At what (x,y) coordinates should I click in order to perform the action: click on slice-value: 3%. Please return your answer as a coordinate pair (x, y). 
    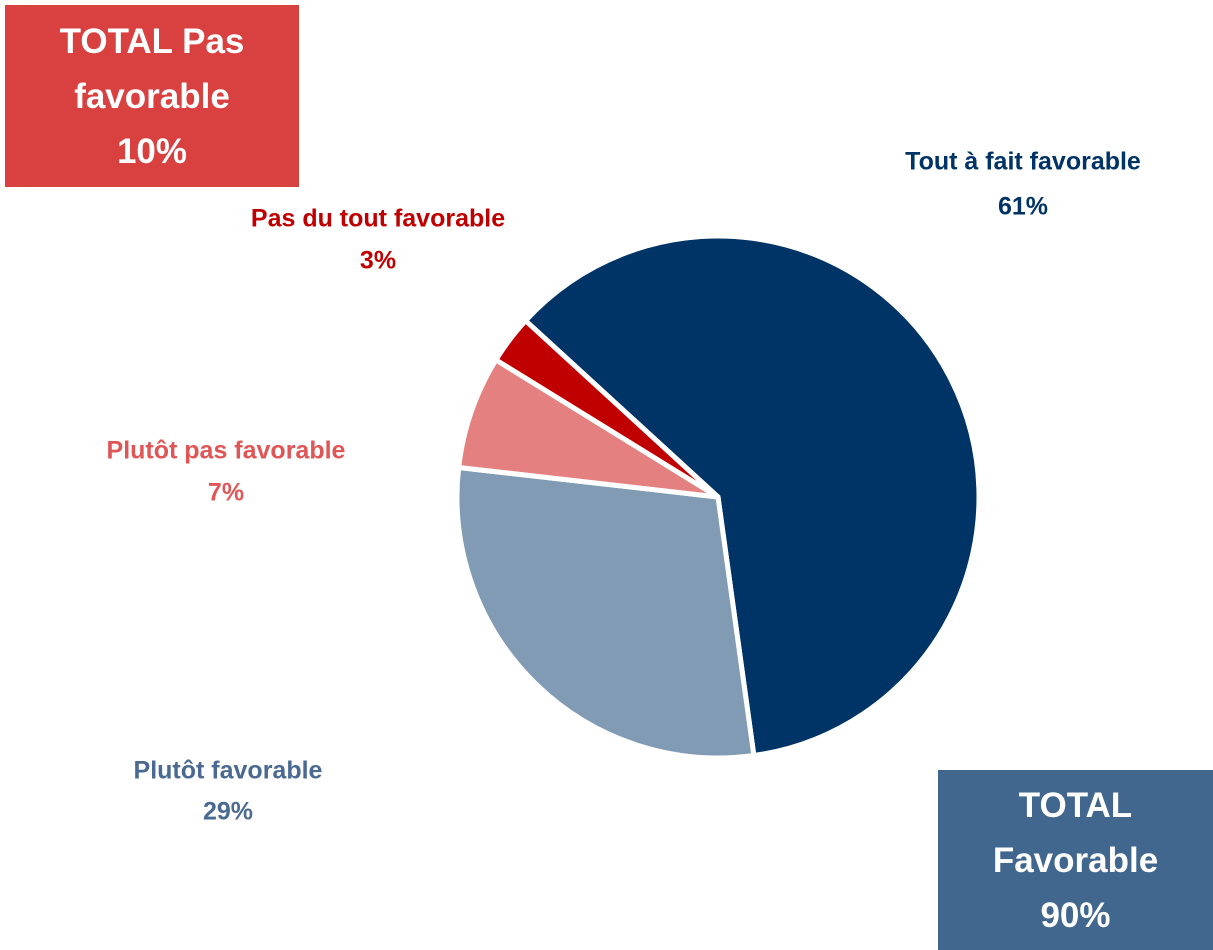
    Looking at the image, I should click on (378, 261).